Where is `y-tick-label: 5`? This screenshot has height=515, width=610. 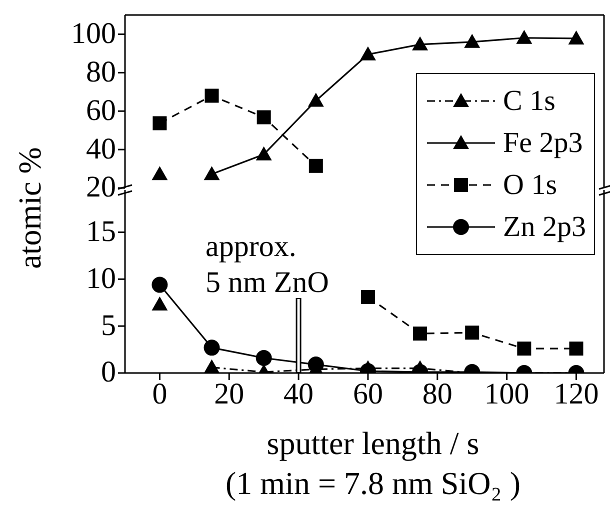
y-tick-label: 5 is located at coordinates (108, 325).